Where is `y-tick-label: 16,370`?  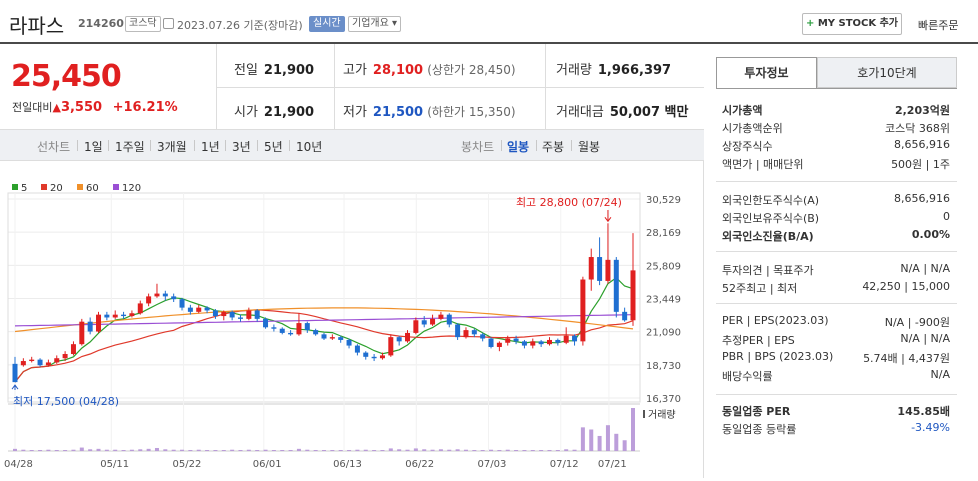 y-tick-label: 16,370 is located at coordinates (663, 399).